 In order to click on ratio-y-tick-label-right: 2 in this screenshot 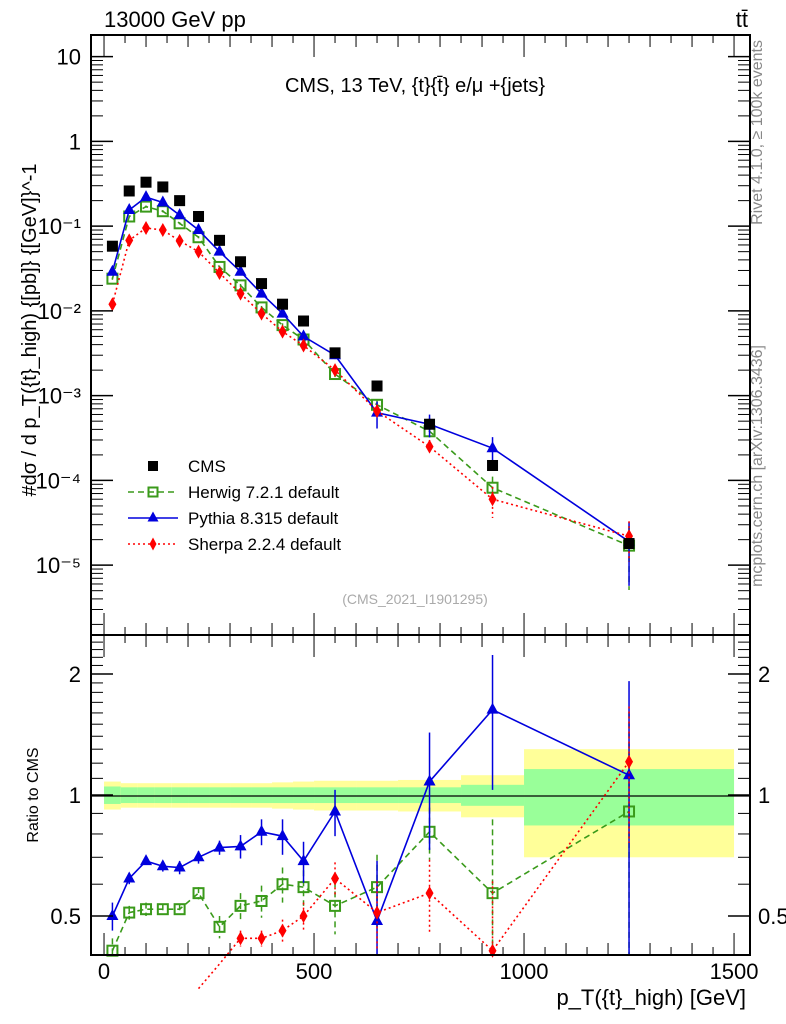, I will do `click(764, 674)`.